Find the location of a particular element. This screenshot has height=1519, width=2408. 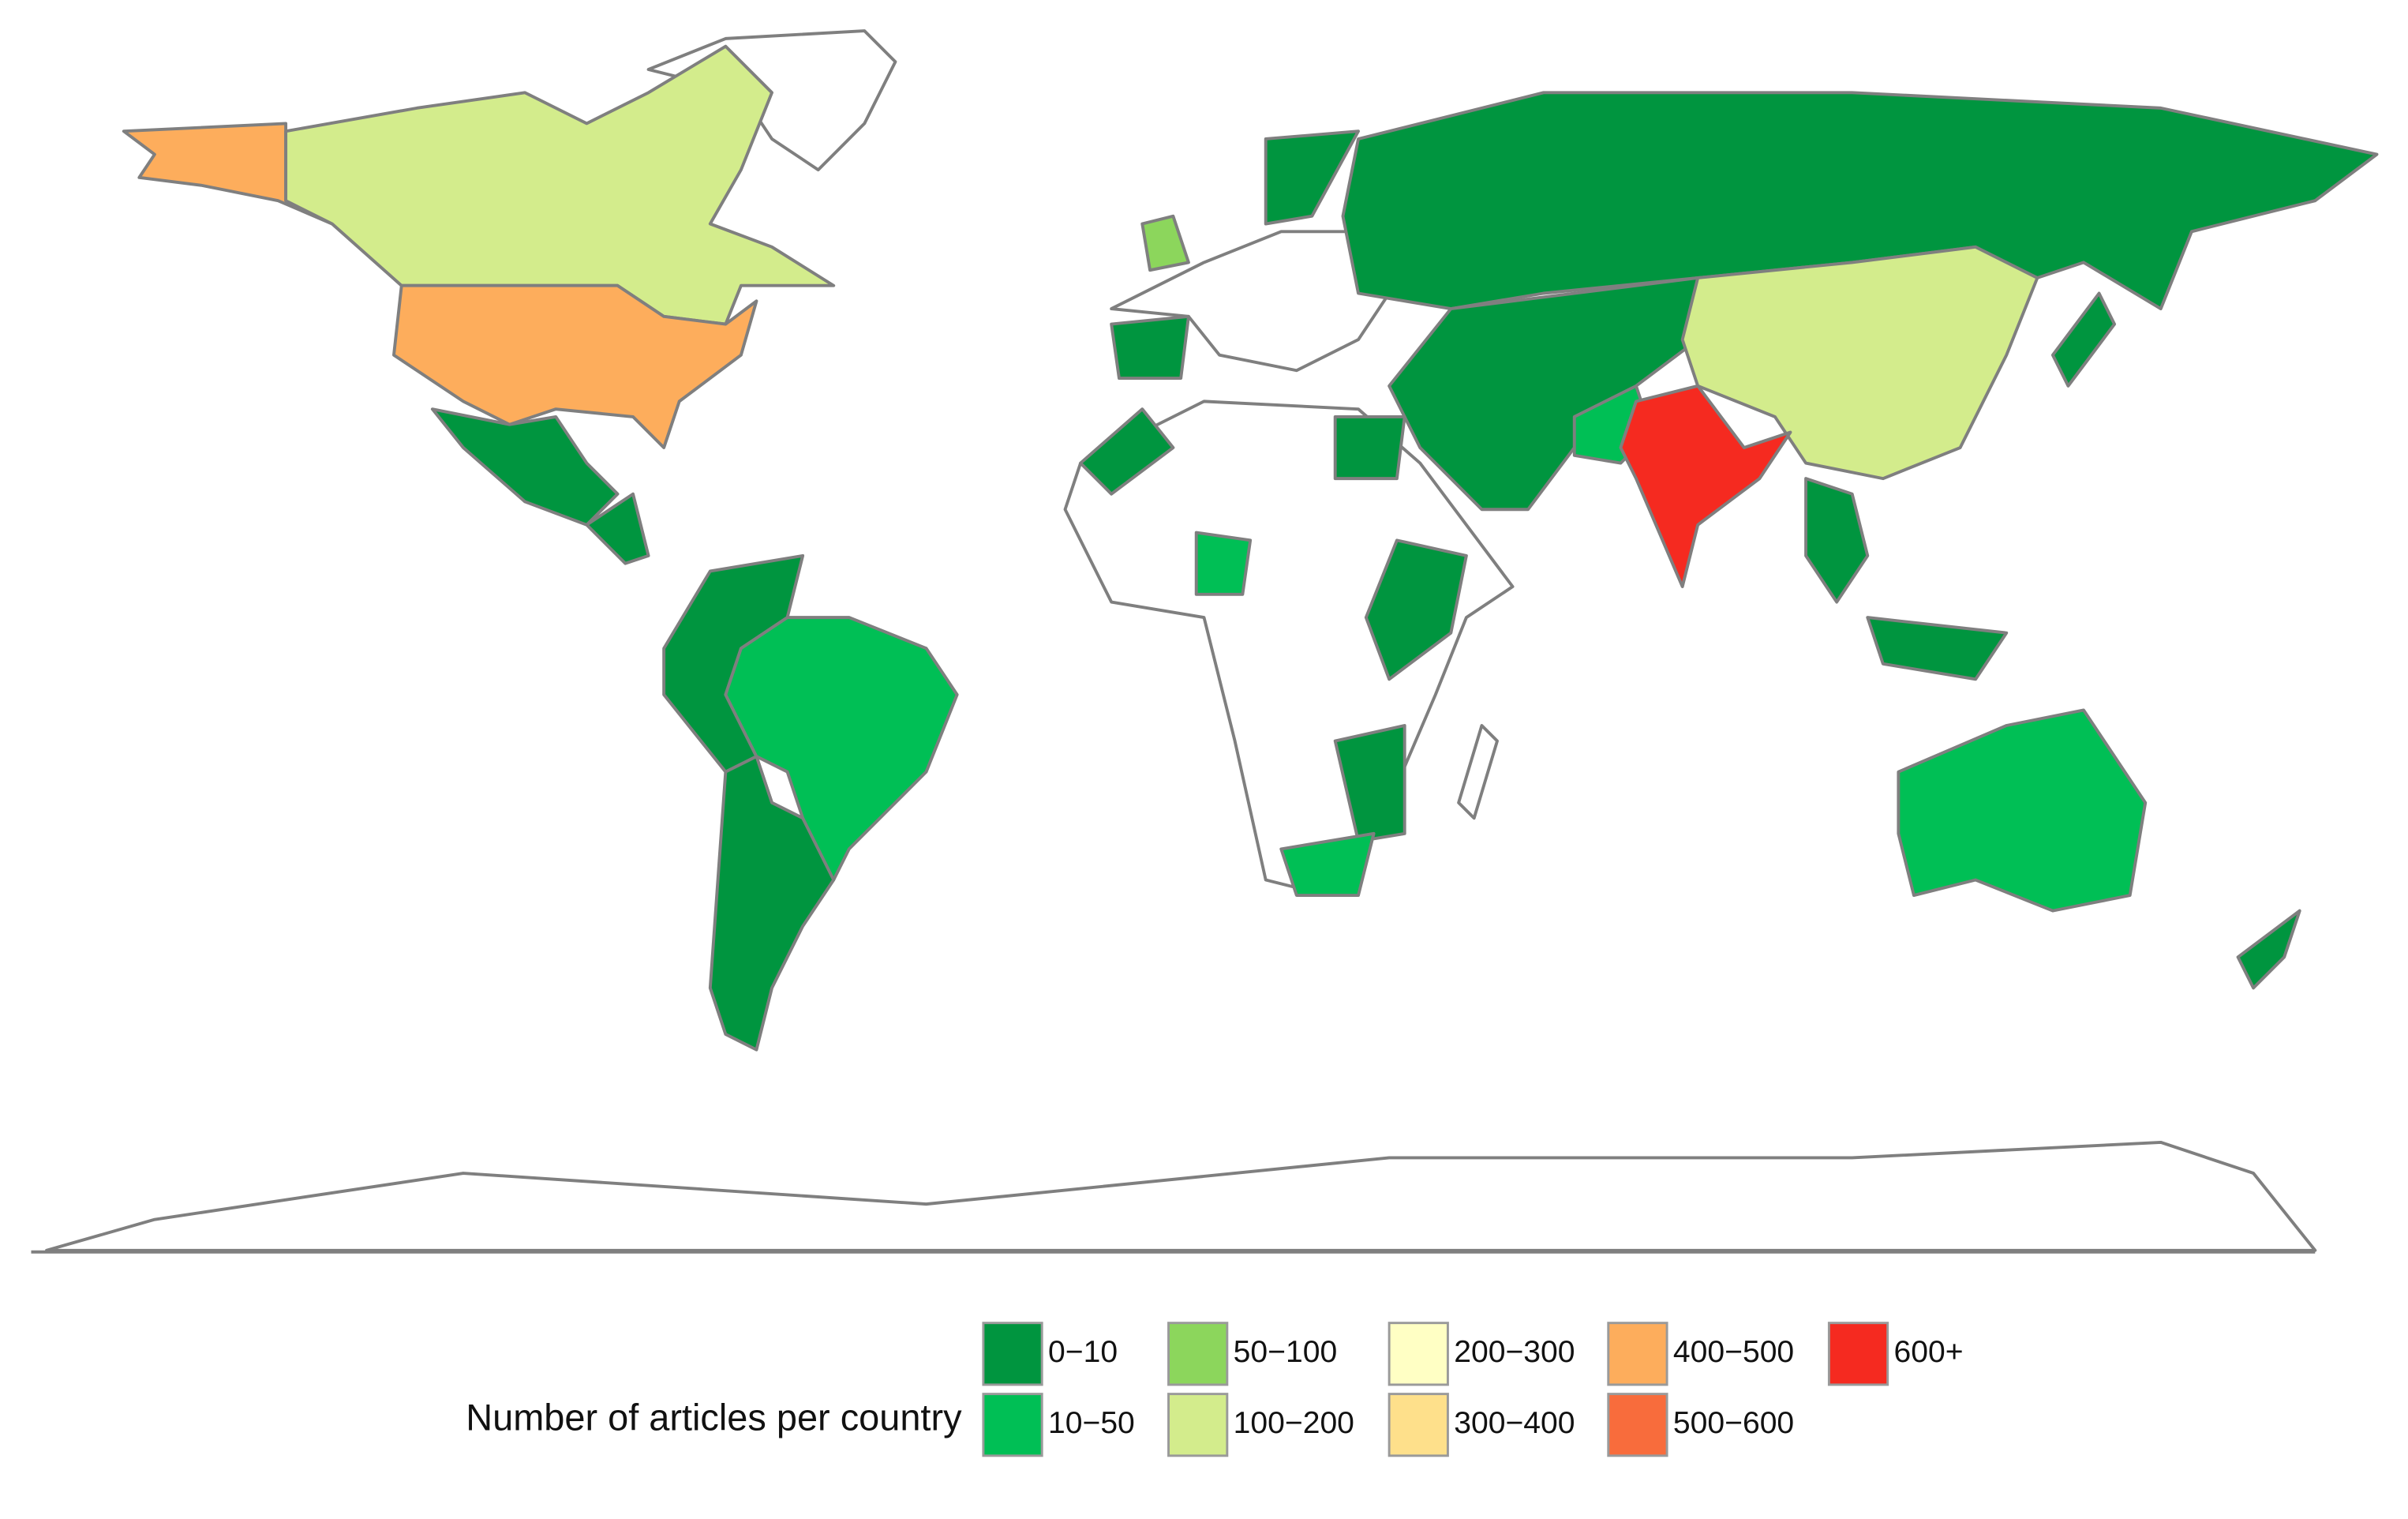

egypt is located at coordinates (1369, 447).